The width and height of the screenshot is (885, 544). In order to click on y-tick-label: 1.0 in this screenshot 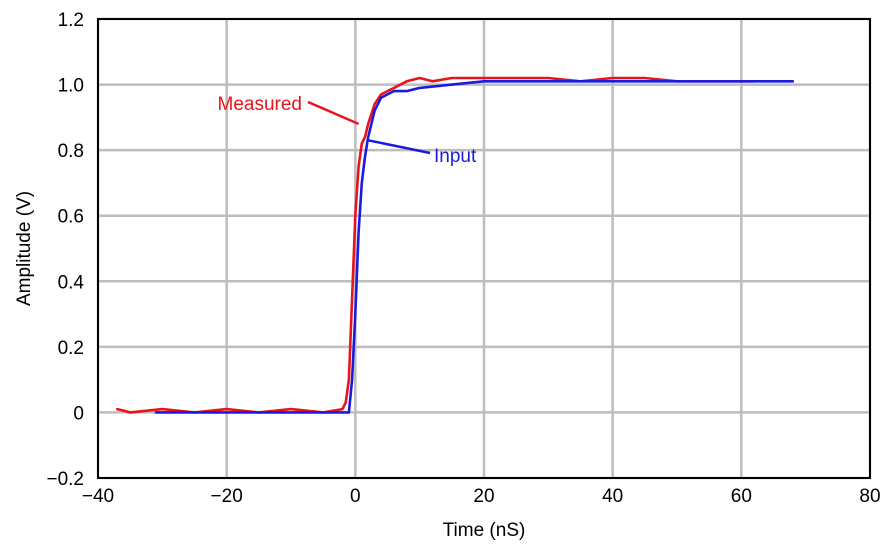, I will do `click(71, 86)`.